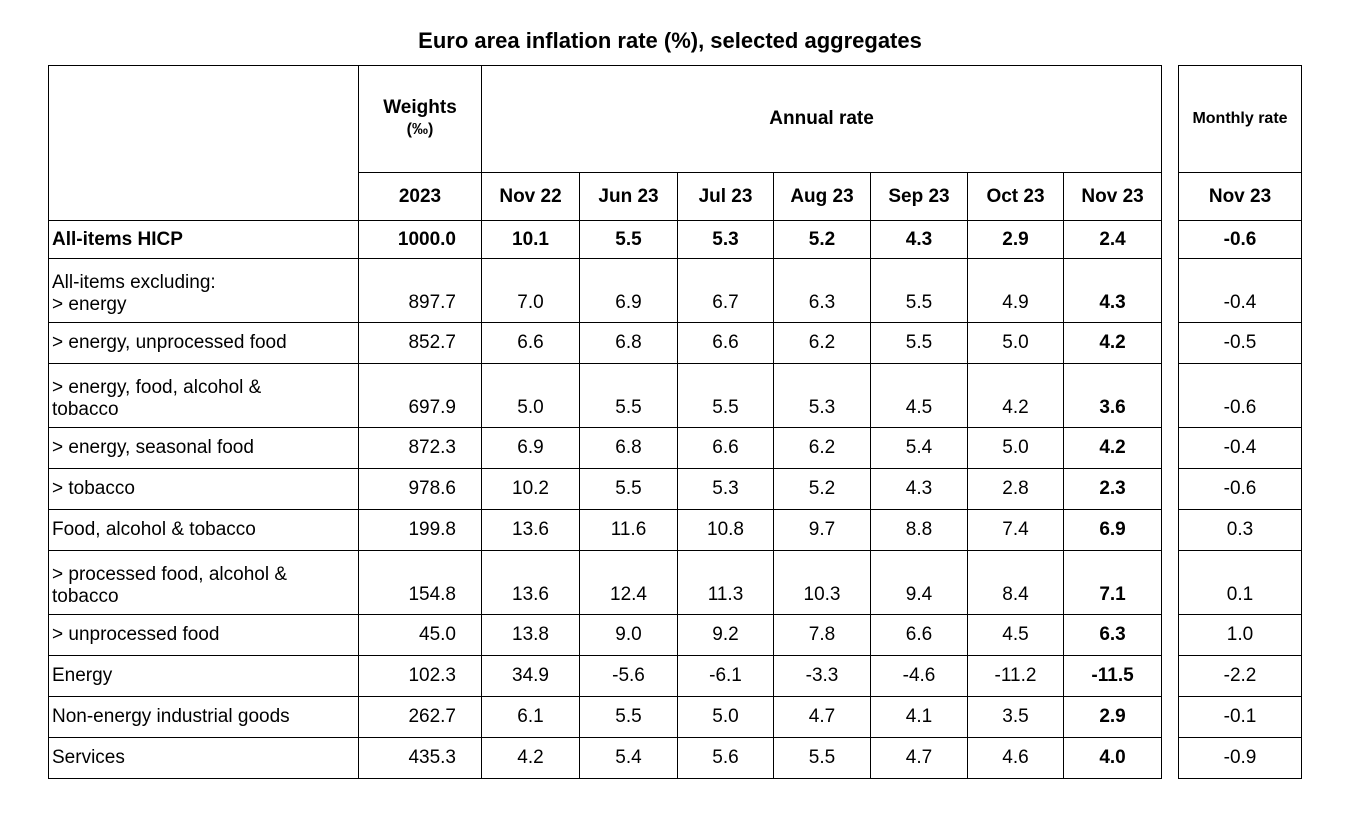 This screenshot has height=815, width=1351. I want to click on weight-cell: 154.8, so click(420, 582).